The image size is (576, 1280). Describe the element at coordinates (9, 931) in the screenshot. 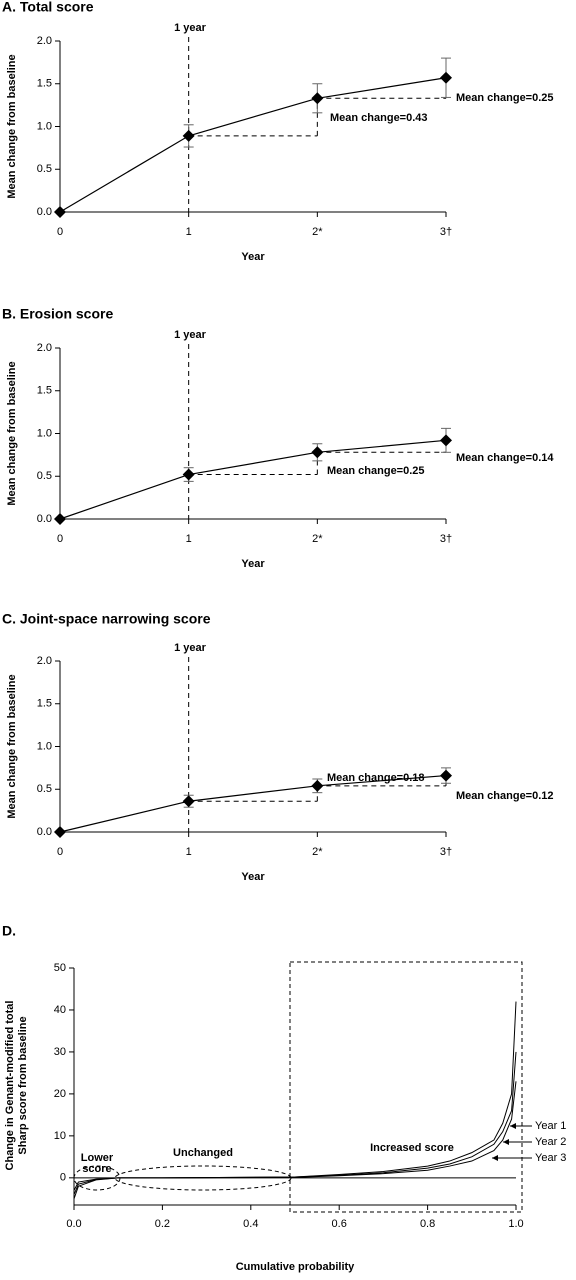

I see `chart-title: D.` at that location.